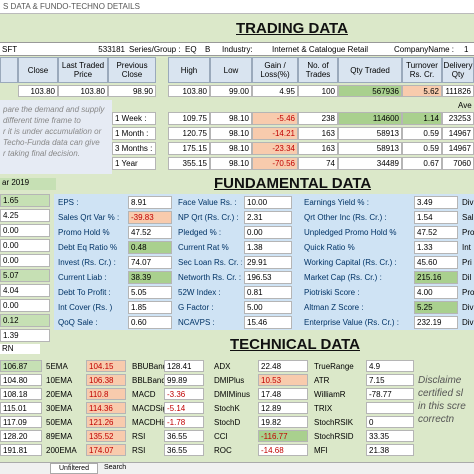  Describe the element at coordinates (150, 217) in the screenshot. I see `fund-value-b-1: -39.83` at that location.